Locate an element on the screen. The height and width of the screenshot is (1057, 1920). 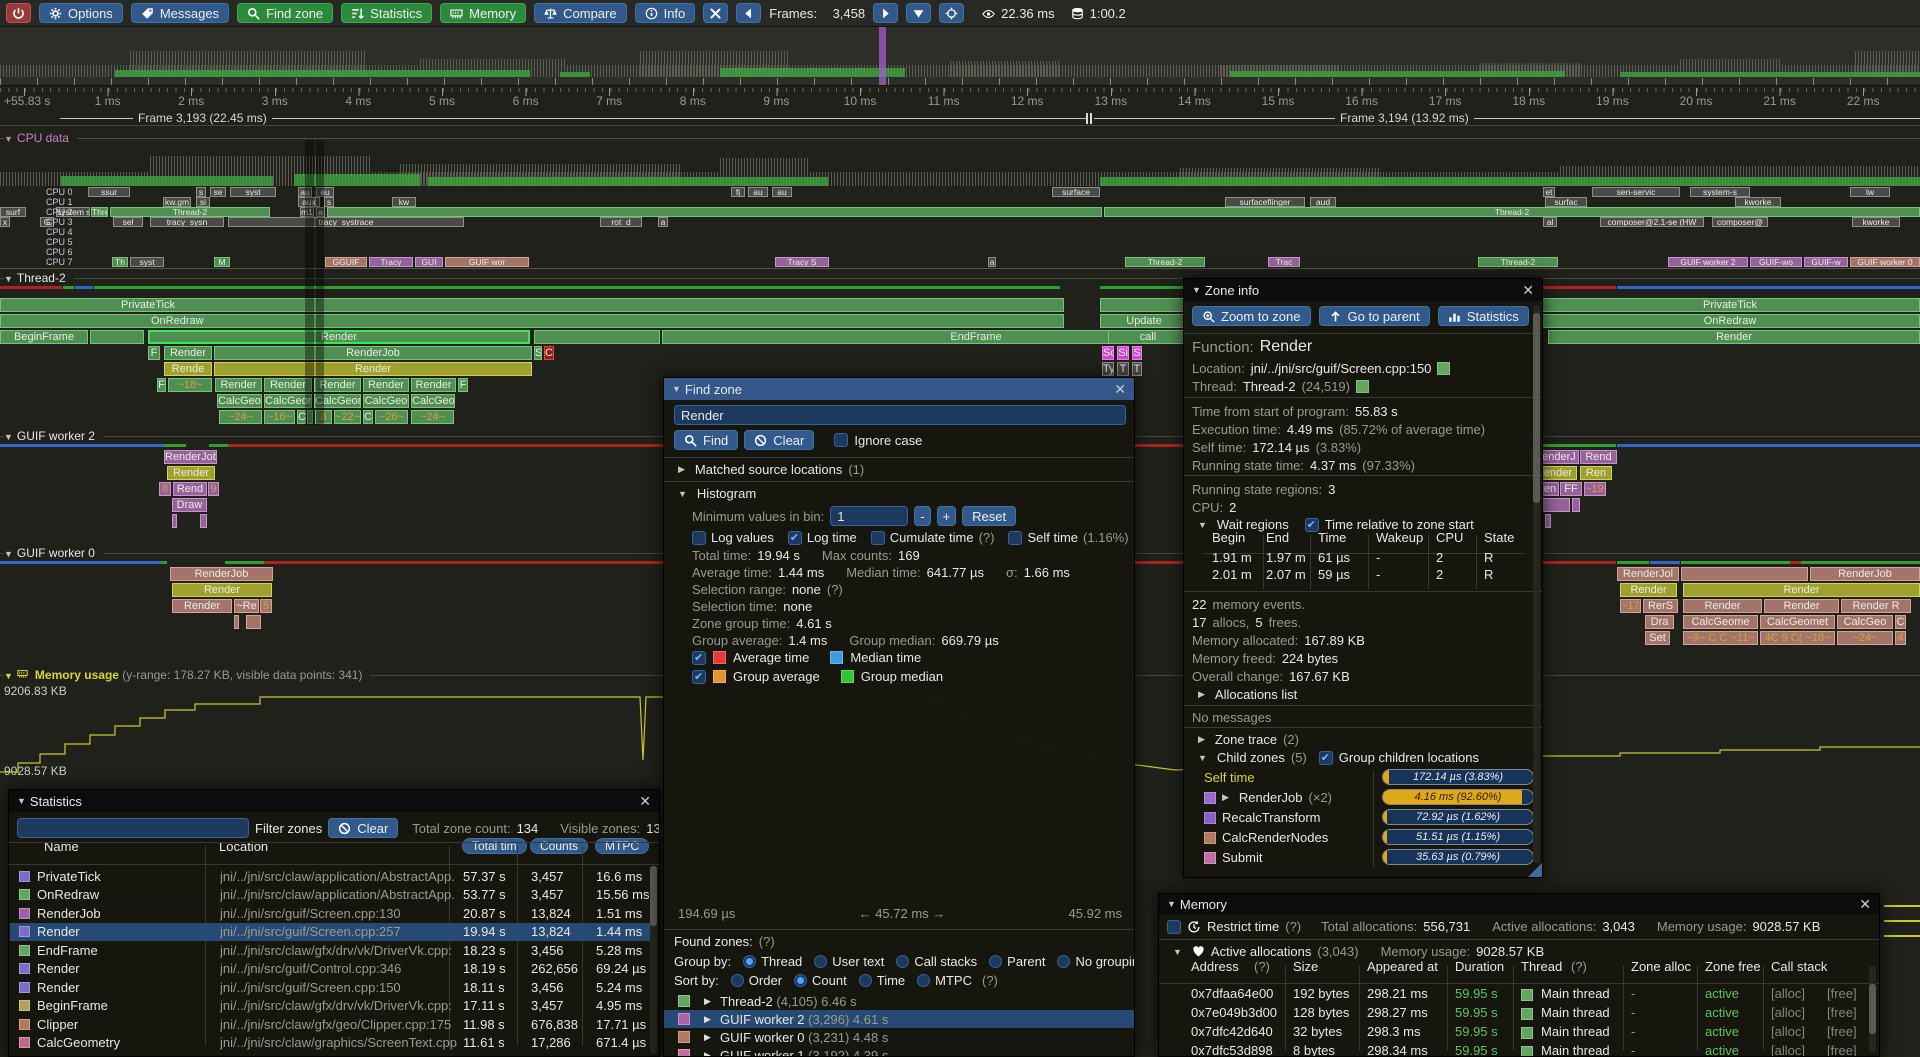
ignore-case-checkbox is located at coordinates (841, 440).